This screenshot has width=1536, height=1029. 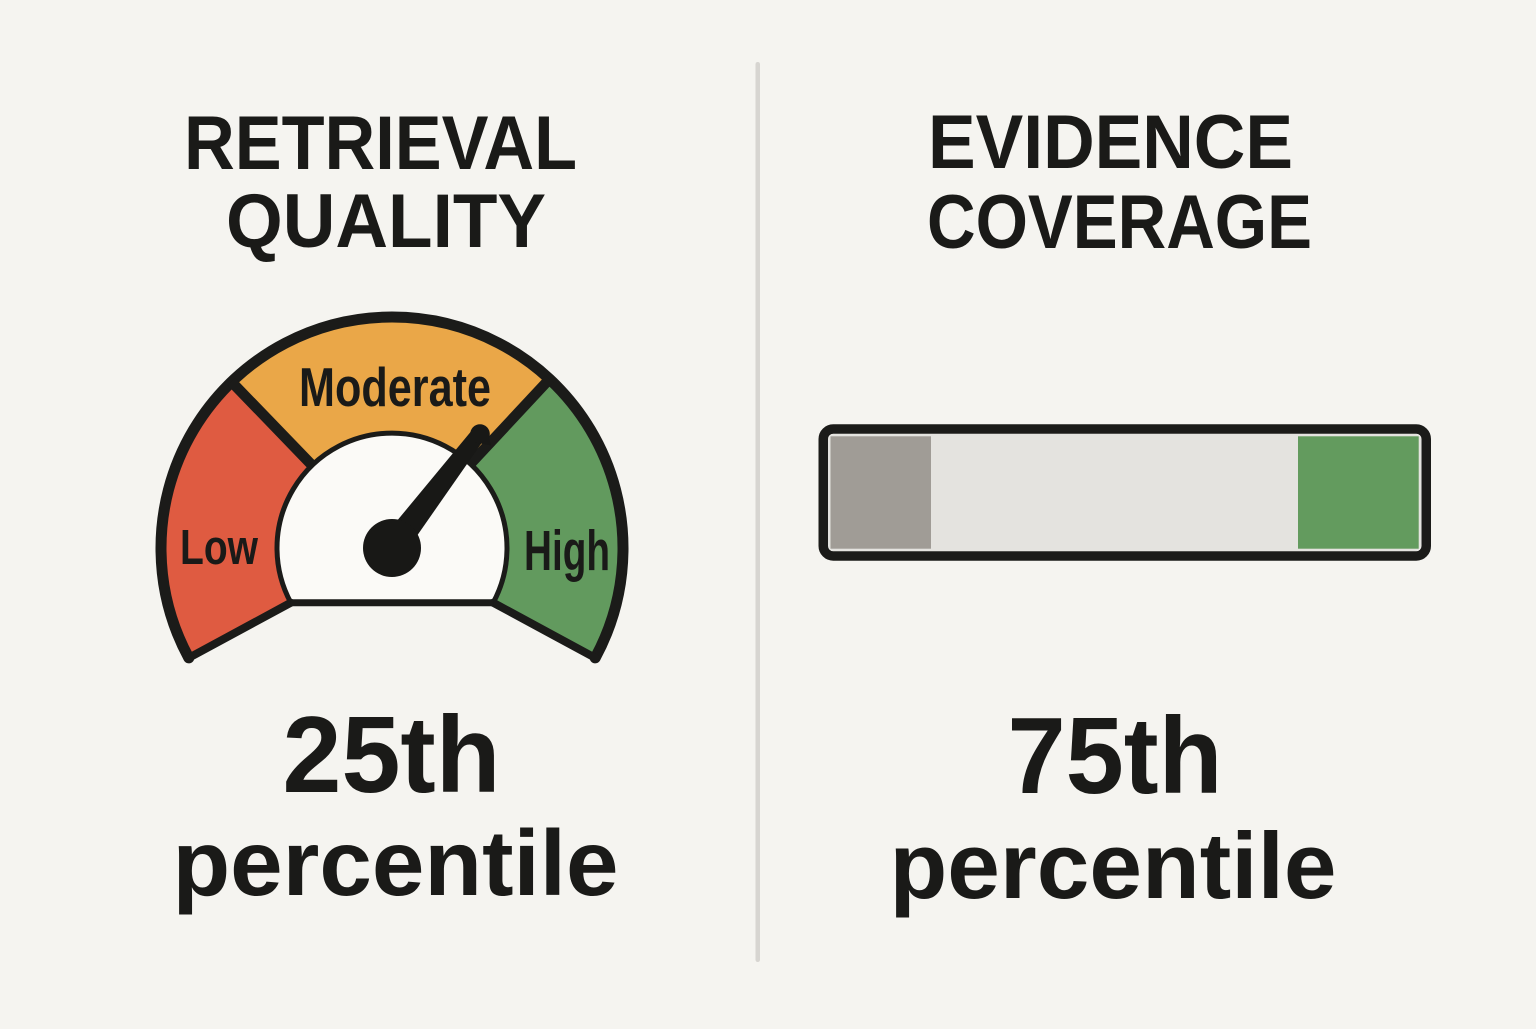 What do you see at coordinates (395, 387) in the screenshot?
I see `svg-text: Moderate` at bounding box center [395, 387].